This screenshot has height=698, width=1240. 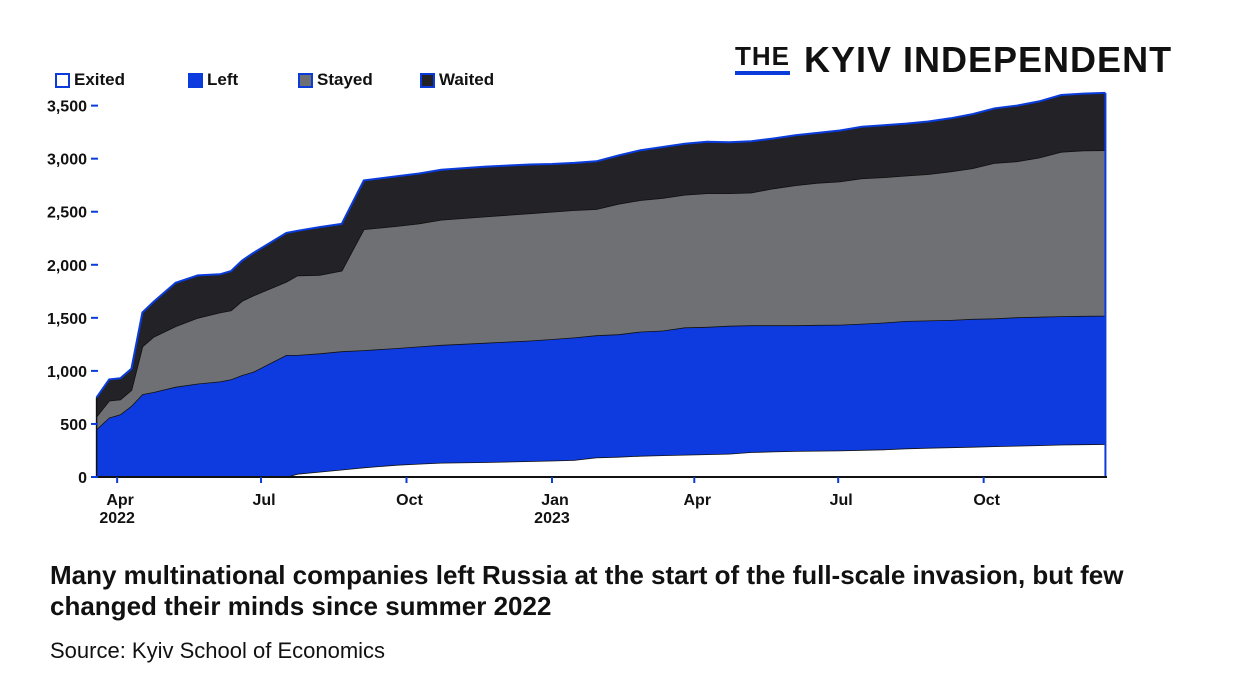 What do you see at coordinates (552, 518) in the screenshot?
I see `x-tick-year-3: 2023` at bounding box center [552, 518].